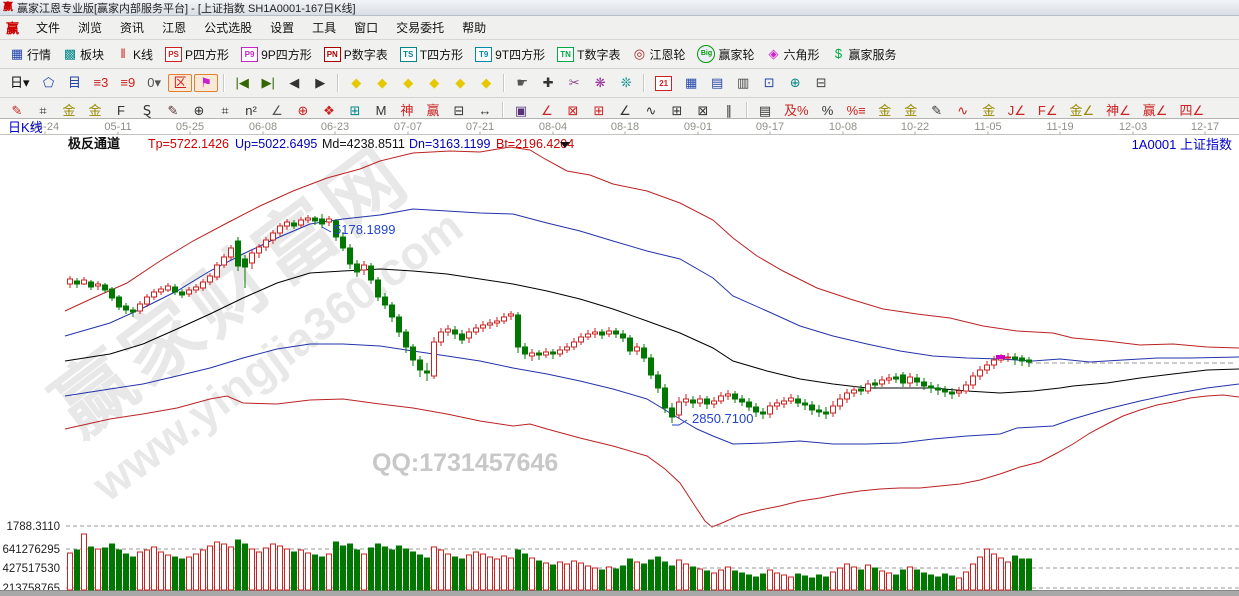  I want to click on web-red-tool: ❖, so click(329, 111).